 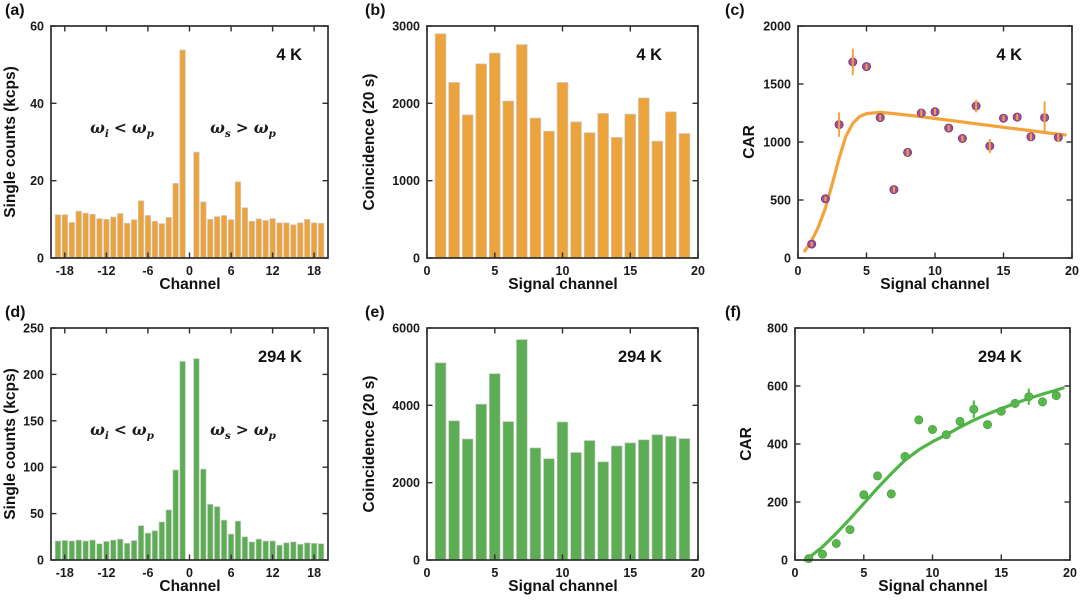 What do you see at coordinates (749, 142) in the screenshot?
I see `y-axis-label: CAR` at bounding box center [749, 142].